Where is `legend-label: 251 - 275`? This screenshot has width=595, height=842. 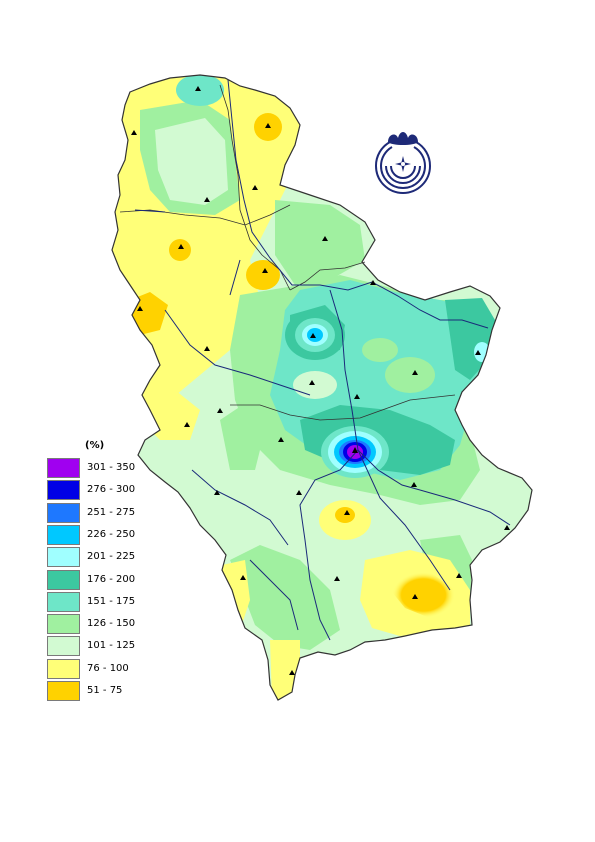 legend-label: 251 - 275 is located at coordinates (111, 512).